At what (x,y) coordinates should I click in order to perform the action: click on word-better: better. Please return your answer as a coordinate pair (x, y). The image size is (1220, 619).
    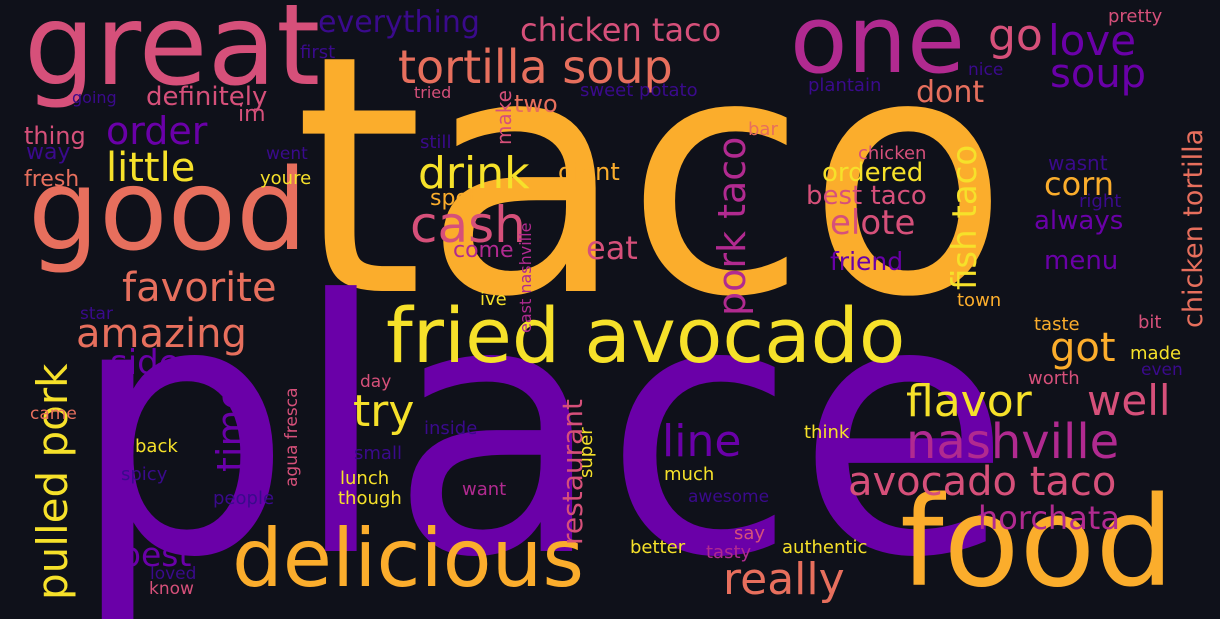
    Looking at the image, I should click on (658, 547).